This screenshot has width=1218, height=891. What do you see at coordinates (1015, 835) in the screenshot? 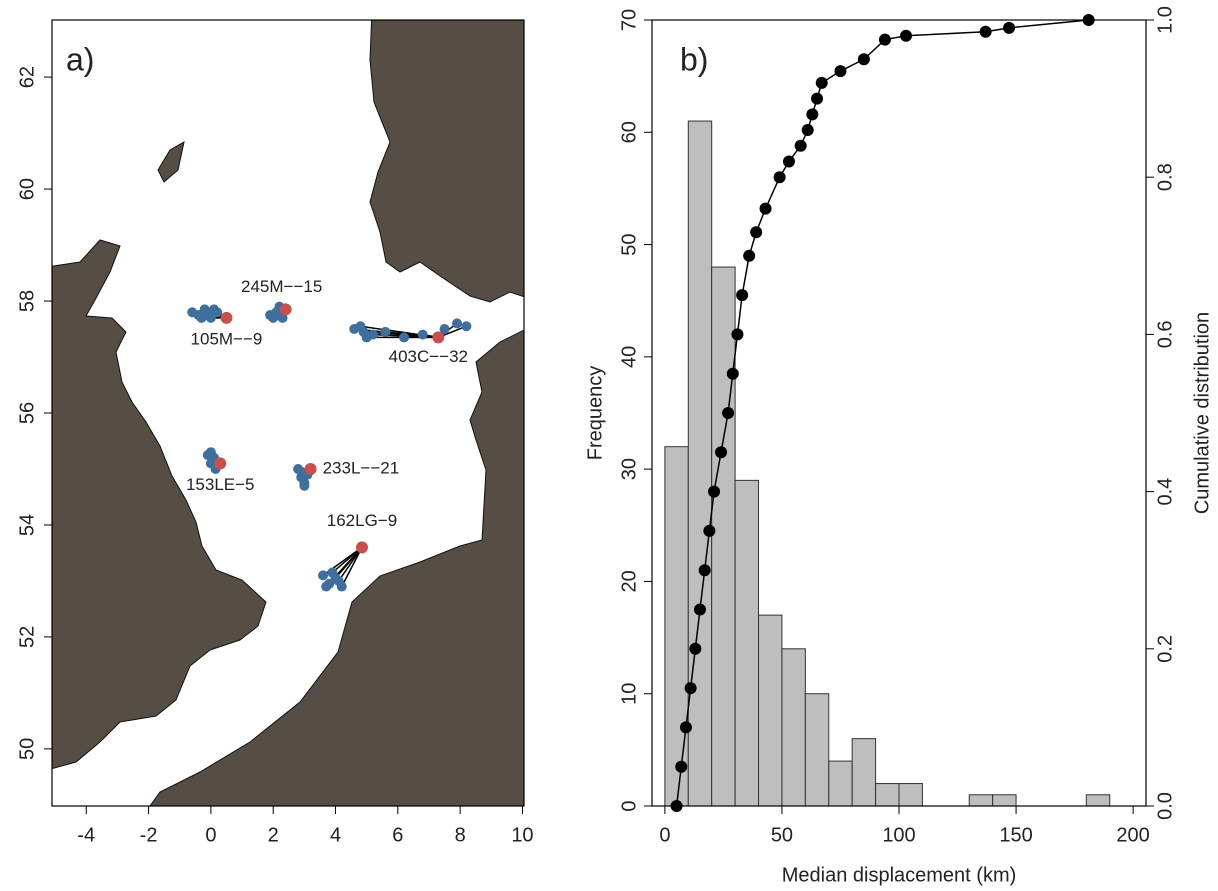
I see `x-tick-label: 150` at bounding box center [1015, 835].